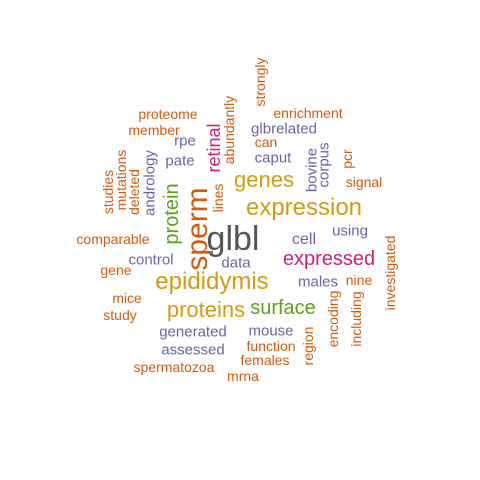 The image size is (480, 480). I want to click on word-enrichment: enrichment, so click(308, 113).